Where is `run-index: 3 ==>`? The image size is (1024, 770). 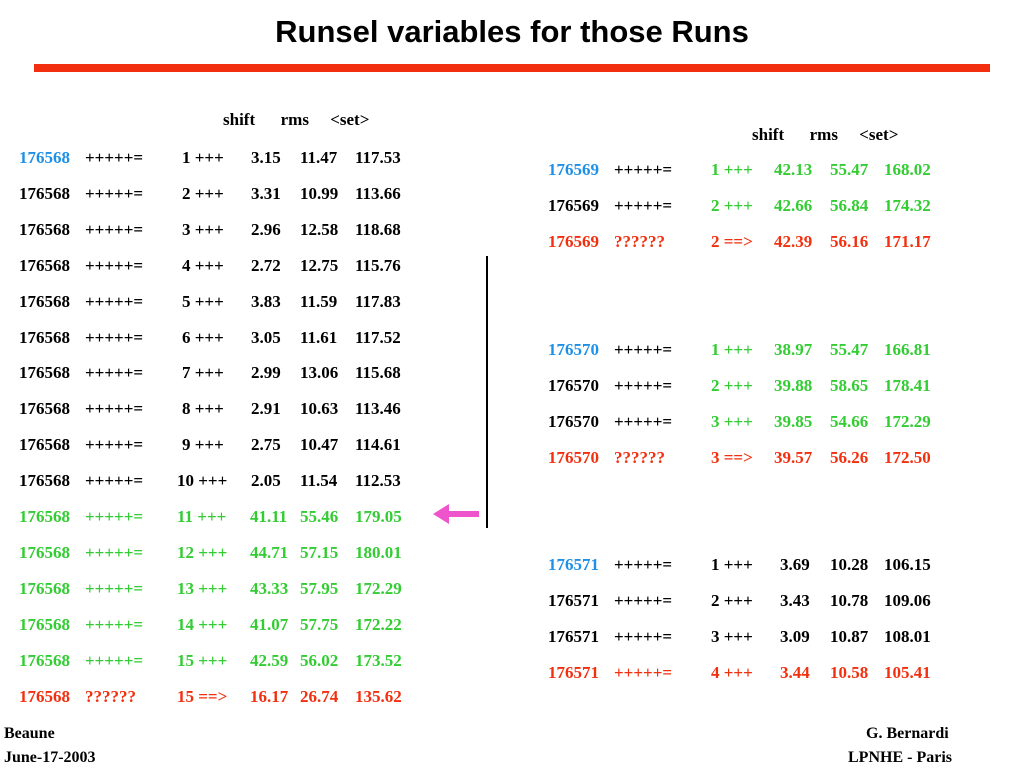
run-index: 3 ==> is located at coordinates (732, 457).